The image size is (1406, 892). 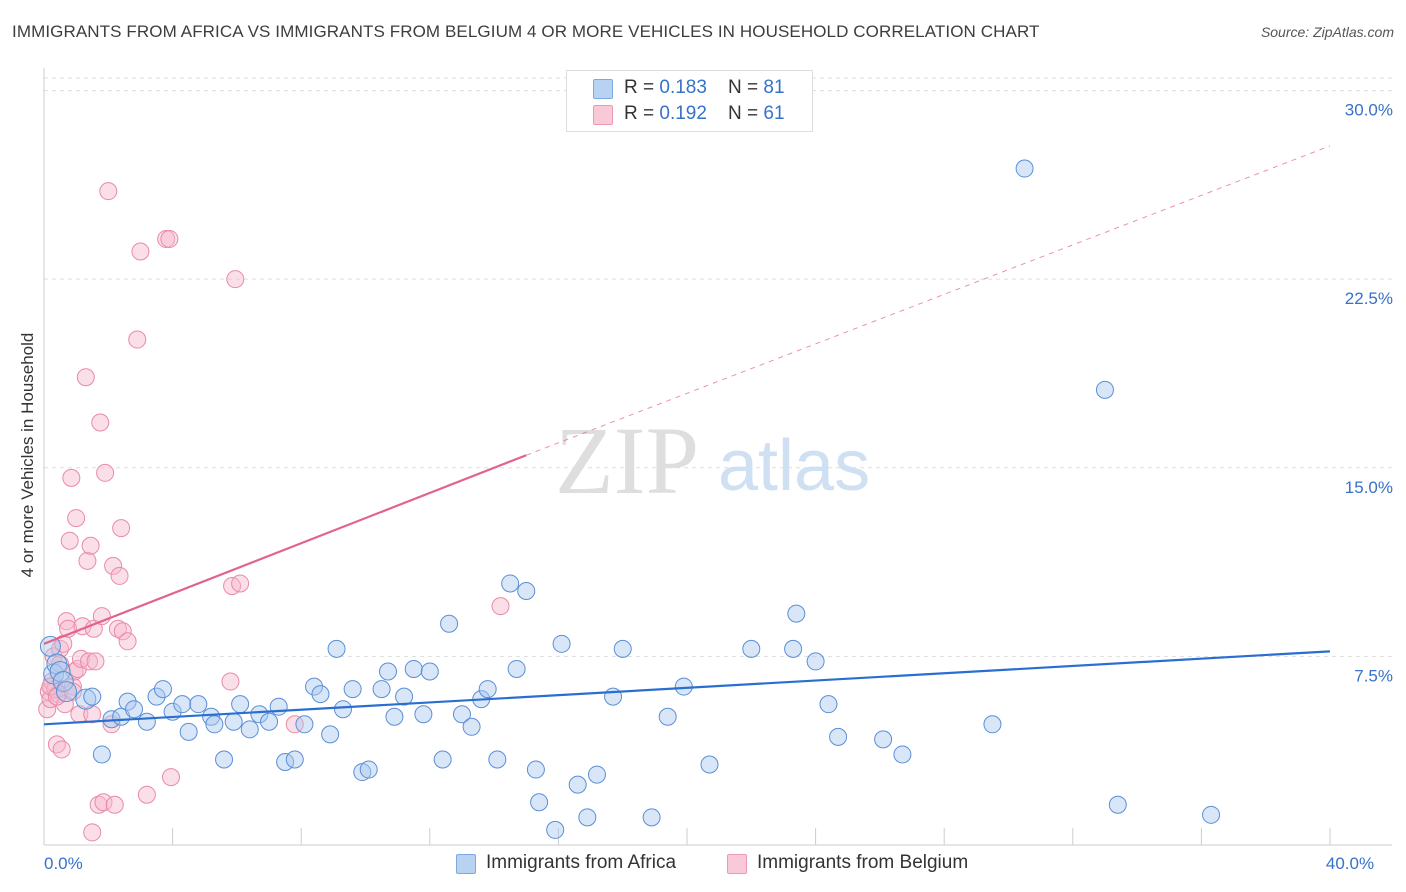 I want to click on r-value-belgium: 0.192, so click(x=683, y=113).